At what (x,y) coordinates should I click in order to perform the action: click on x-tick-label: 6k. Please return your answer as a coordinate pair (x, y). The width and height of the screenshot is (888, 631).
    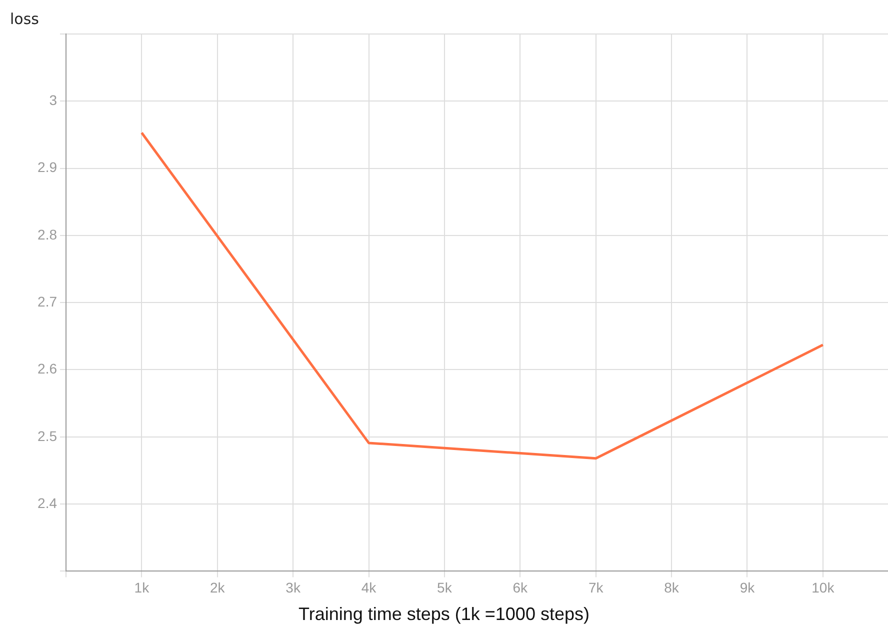
    Looking at the image, I should click on (520, 587).